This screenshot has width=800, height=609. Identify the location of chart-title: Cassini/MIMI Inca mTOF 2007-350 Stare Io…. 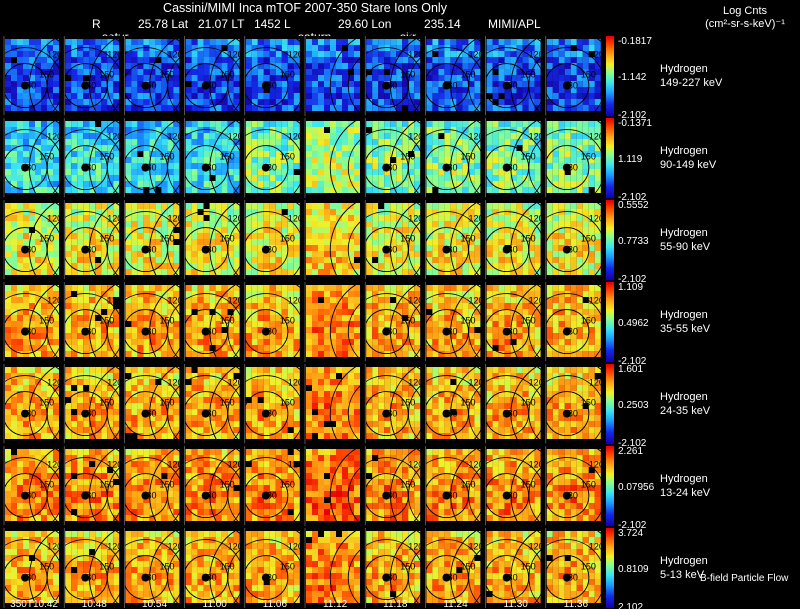
(305, 8).